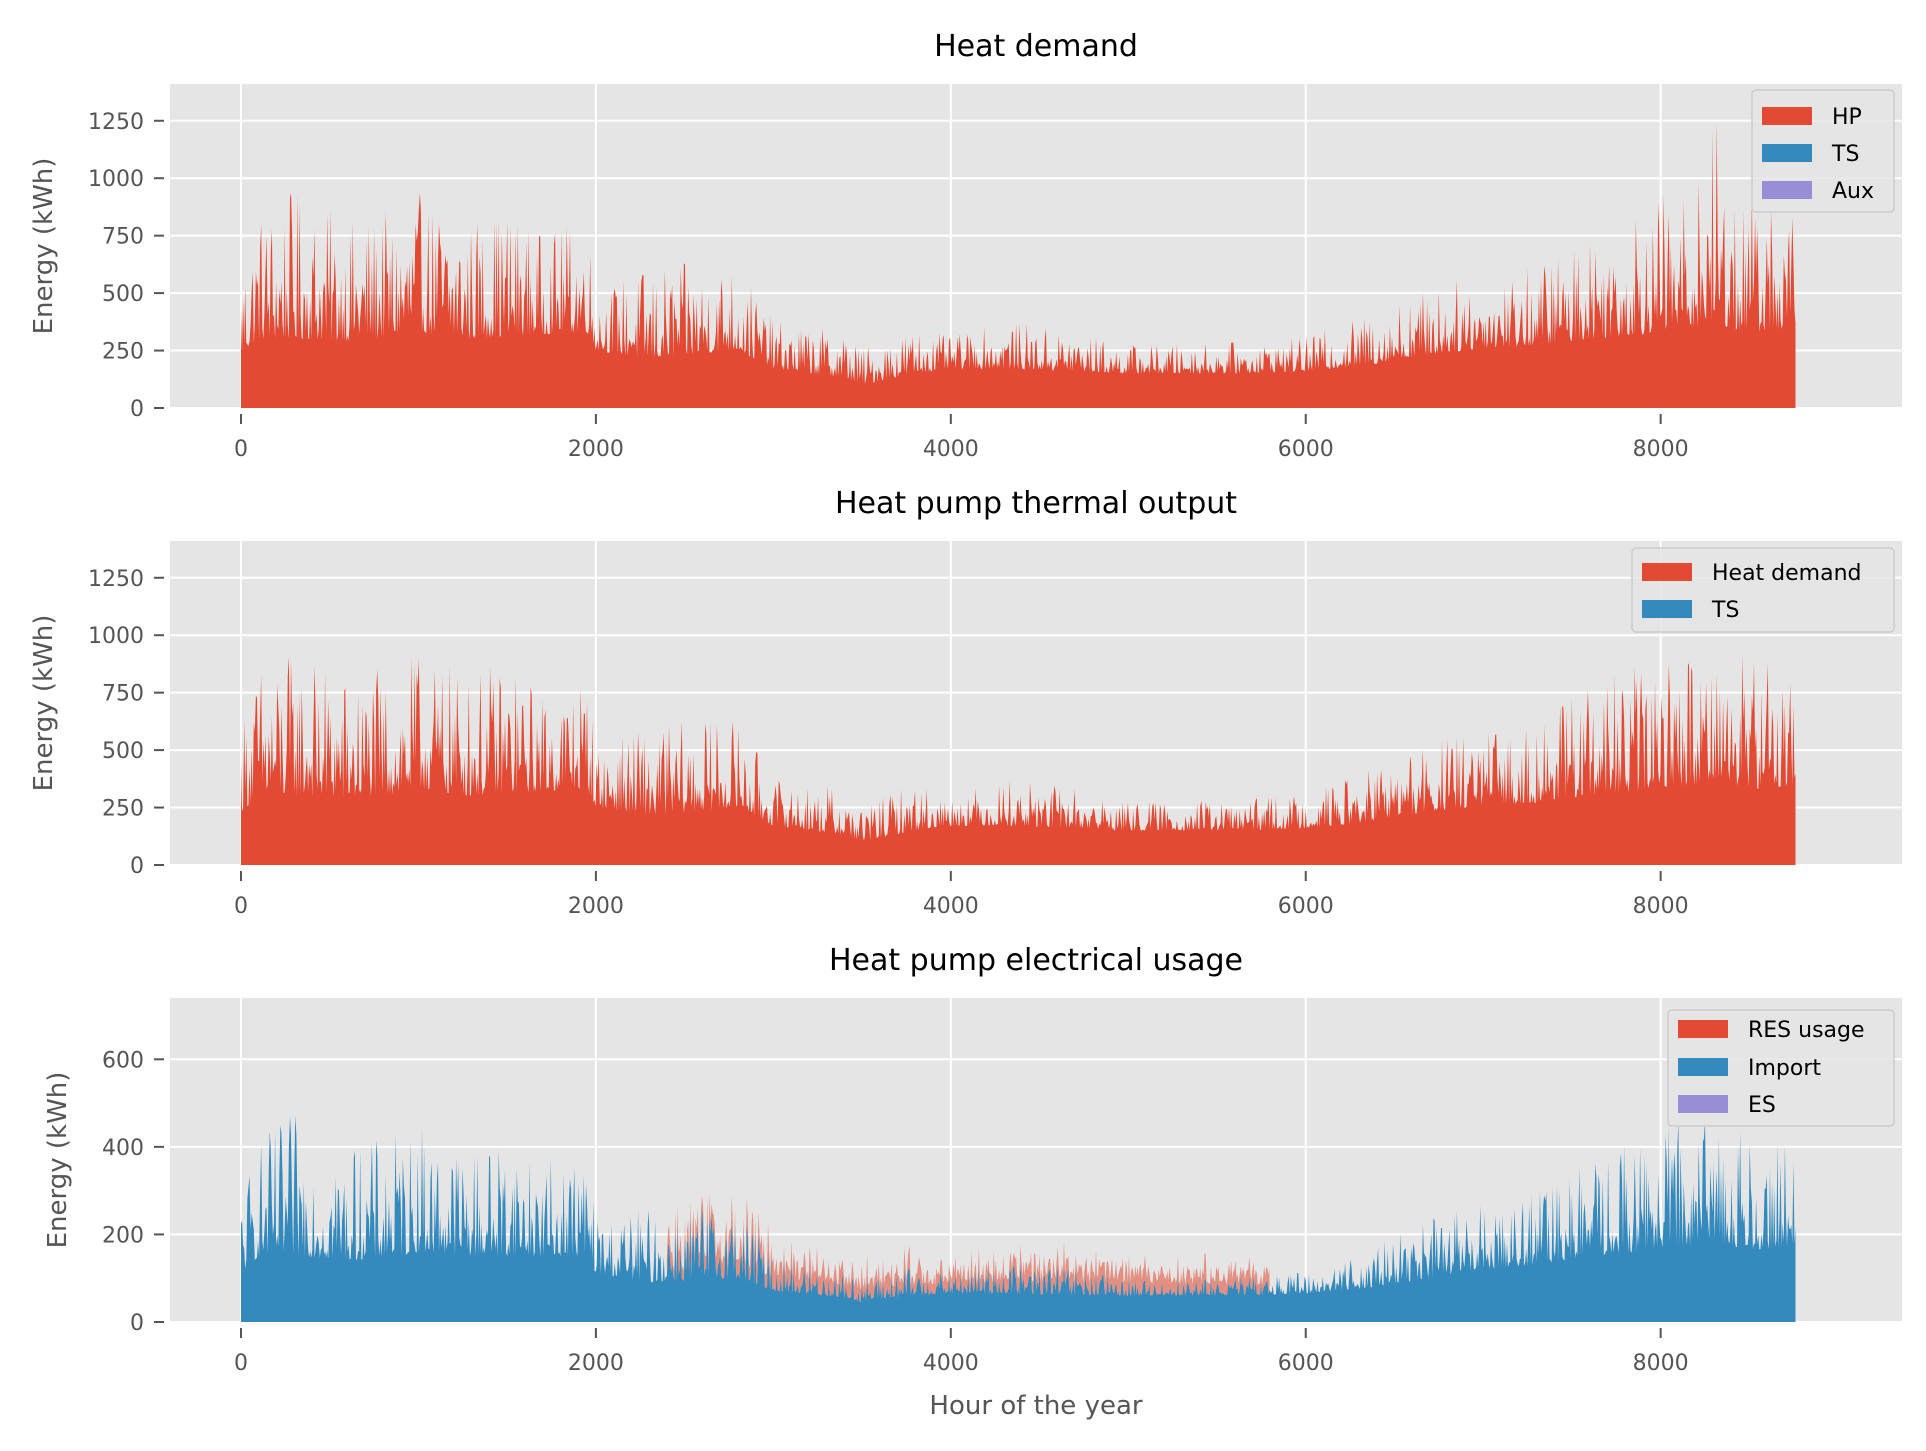  What do you see at coordinates (1806, 1030) in the screenshot?
I see `legend-label-res-usage: RES usage` at bounding box center [1806, 1030].